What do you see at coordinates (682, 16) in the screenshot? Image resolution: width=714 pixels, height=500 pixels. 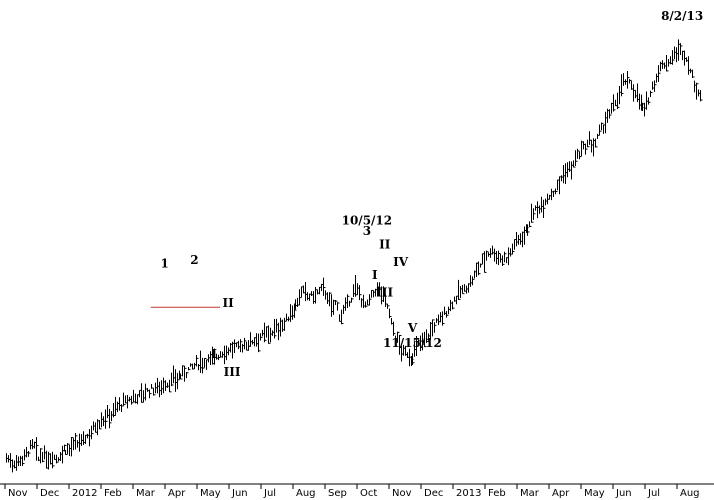 I see `wave-annotation: 8/2/13` at bounding box center [682, 16].